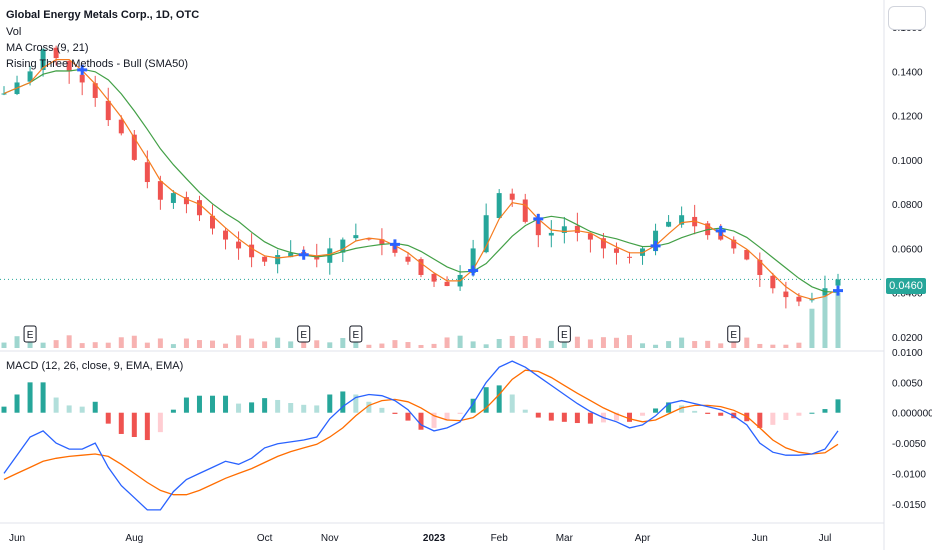 Image resolution: width=932 pixels, height=550 pixels. I want to click on price-tick-label: 0.1000, so click(907, 161).